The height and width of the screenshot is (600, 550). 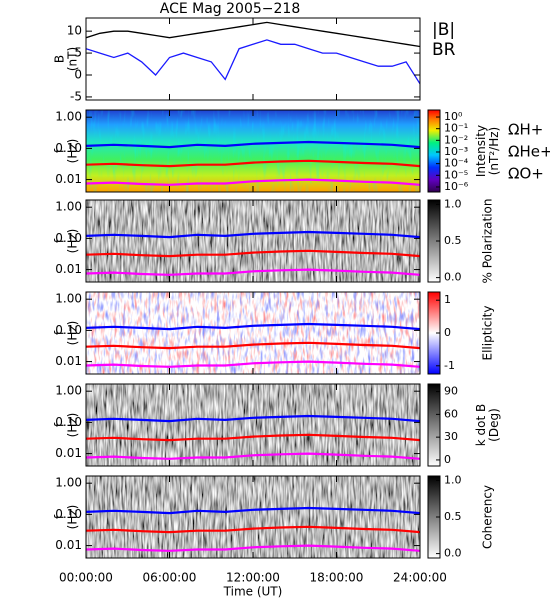 I want to click on y-axis-label: B, so click(x=60, y=59).